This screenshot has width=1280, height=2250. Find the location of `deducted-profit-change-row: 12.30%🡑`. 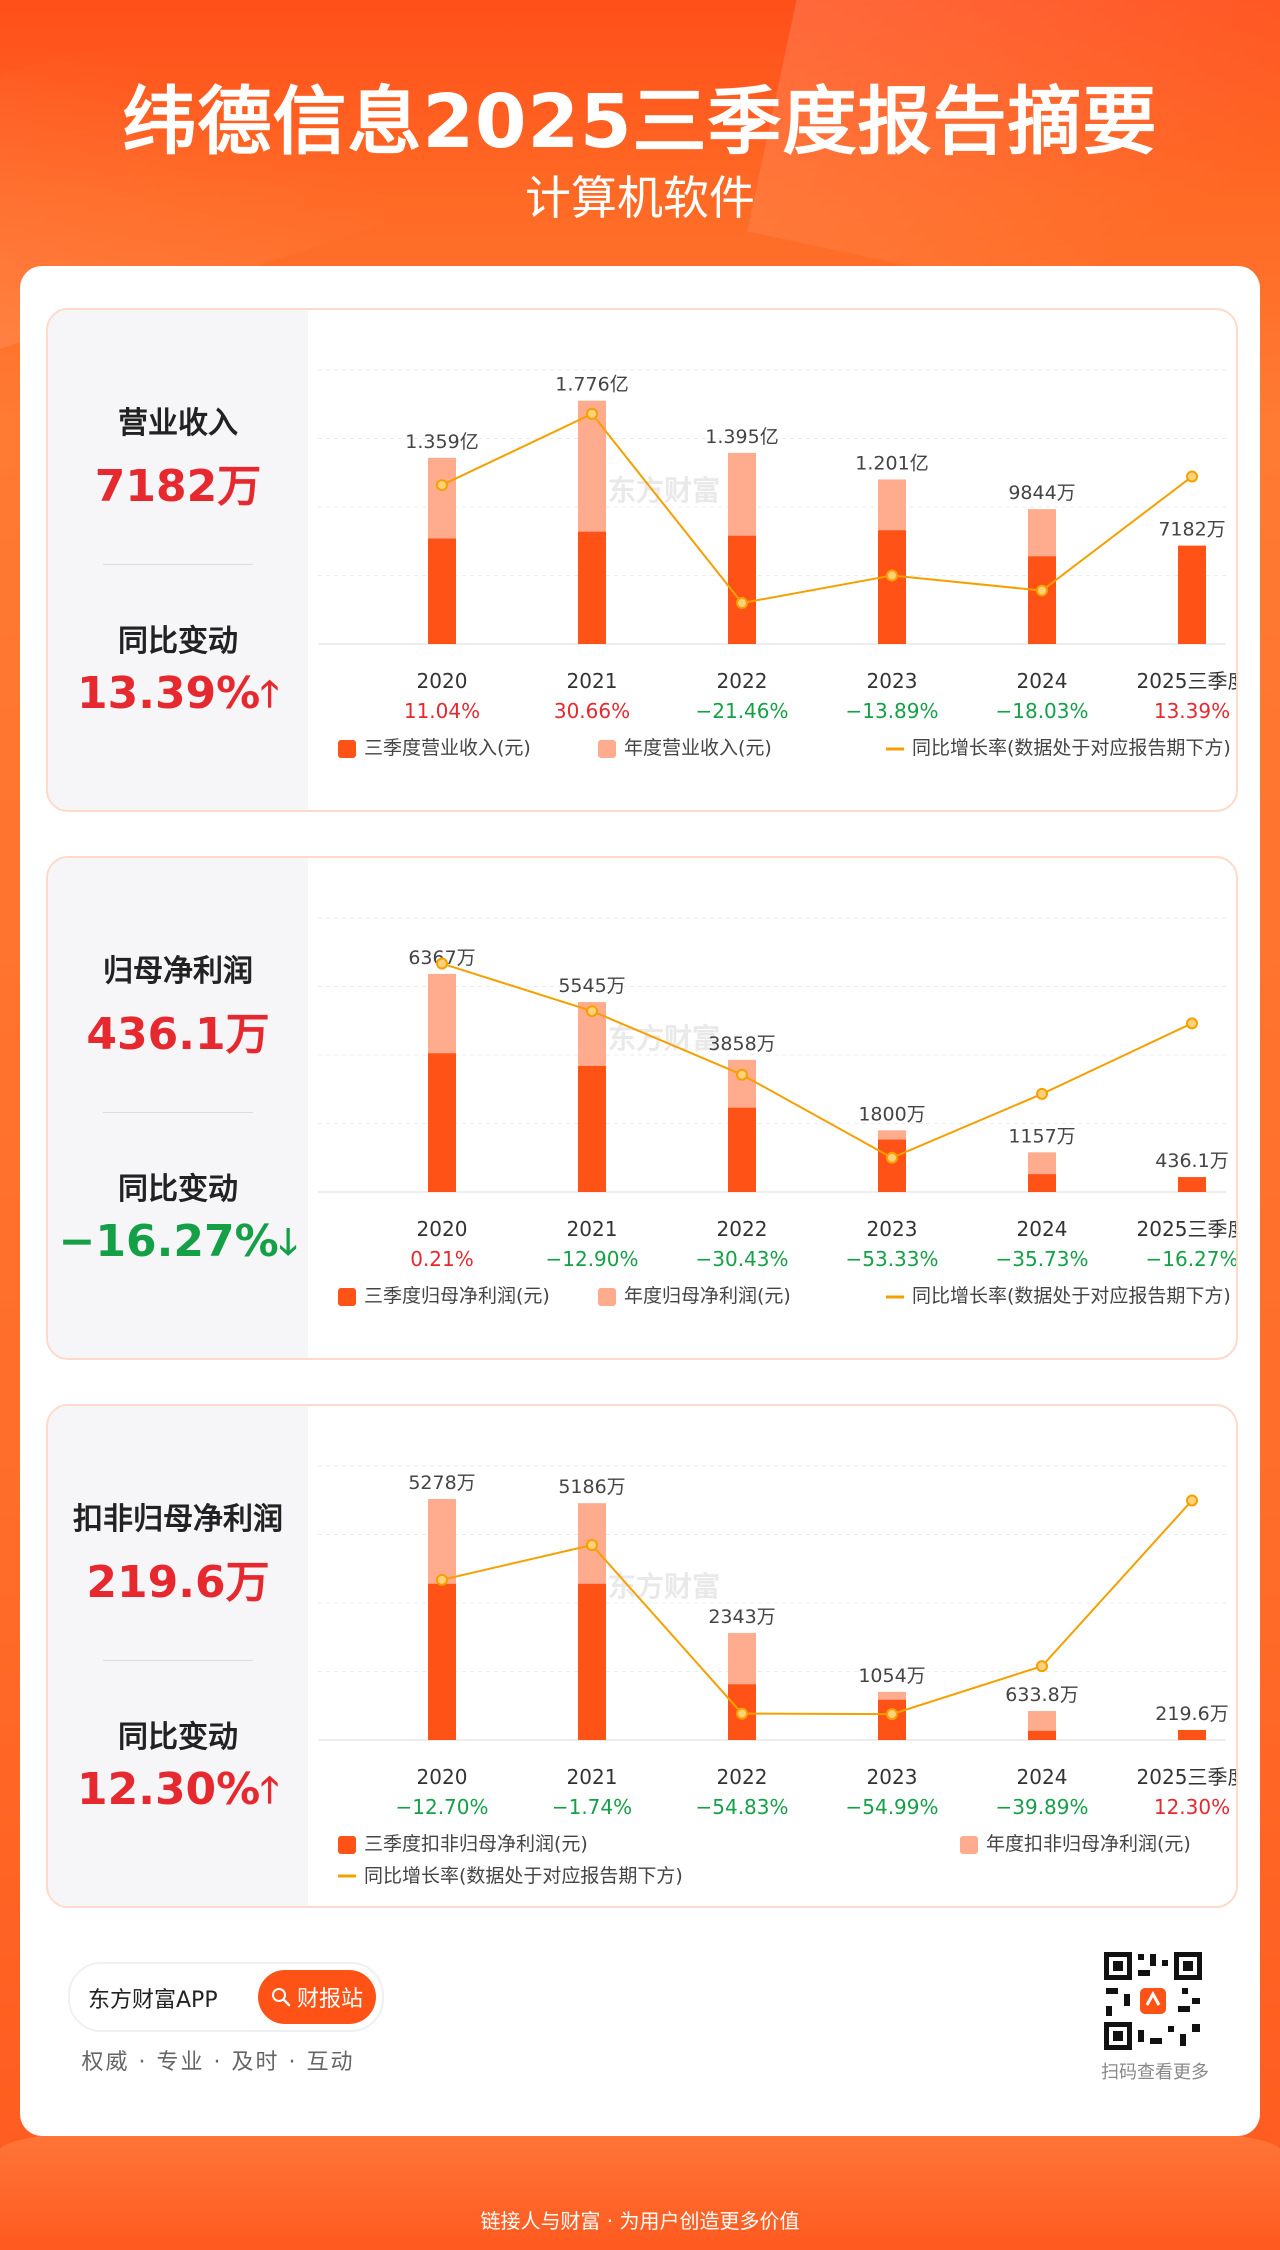

deducted-profit-change-row: 12.30%🡑 is located at coordinates (178, 1794).